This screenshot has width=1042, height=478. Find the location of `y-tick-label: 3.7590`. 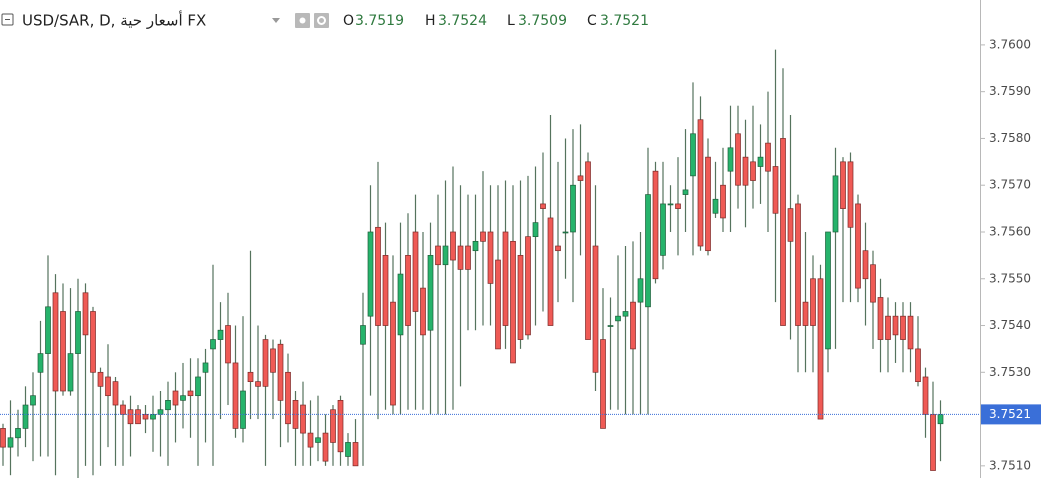

y-tick-label: 3.7590 is located at coordinates (1010, 91).